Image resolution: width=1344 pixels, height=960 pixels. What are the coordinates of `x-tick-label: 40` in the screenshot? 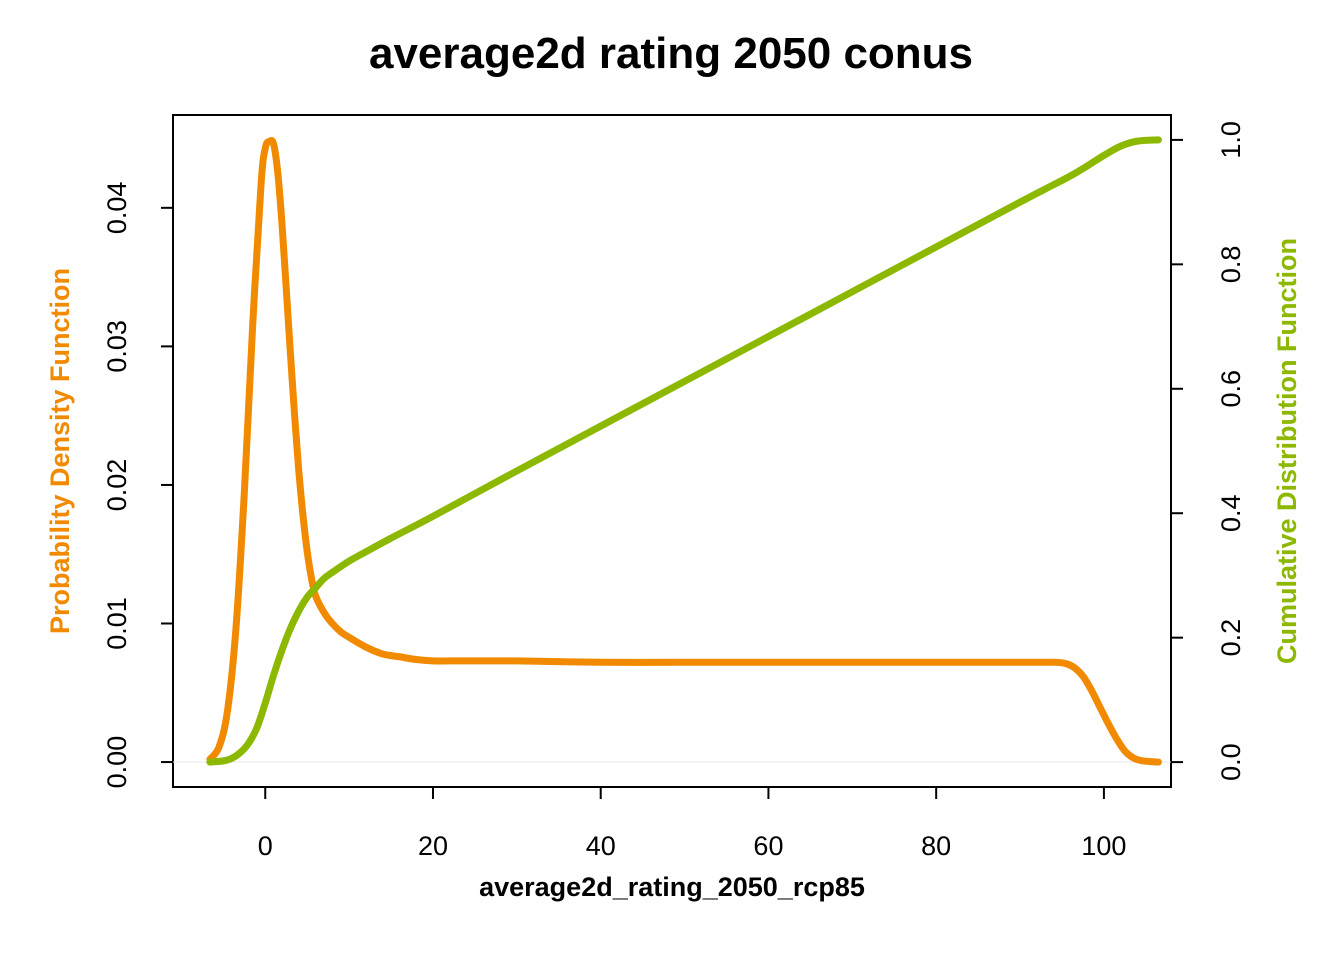 It's located at (601, 846).